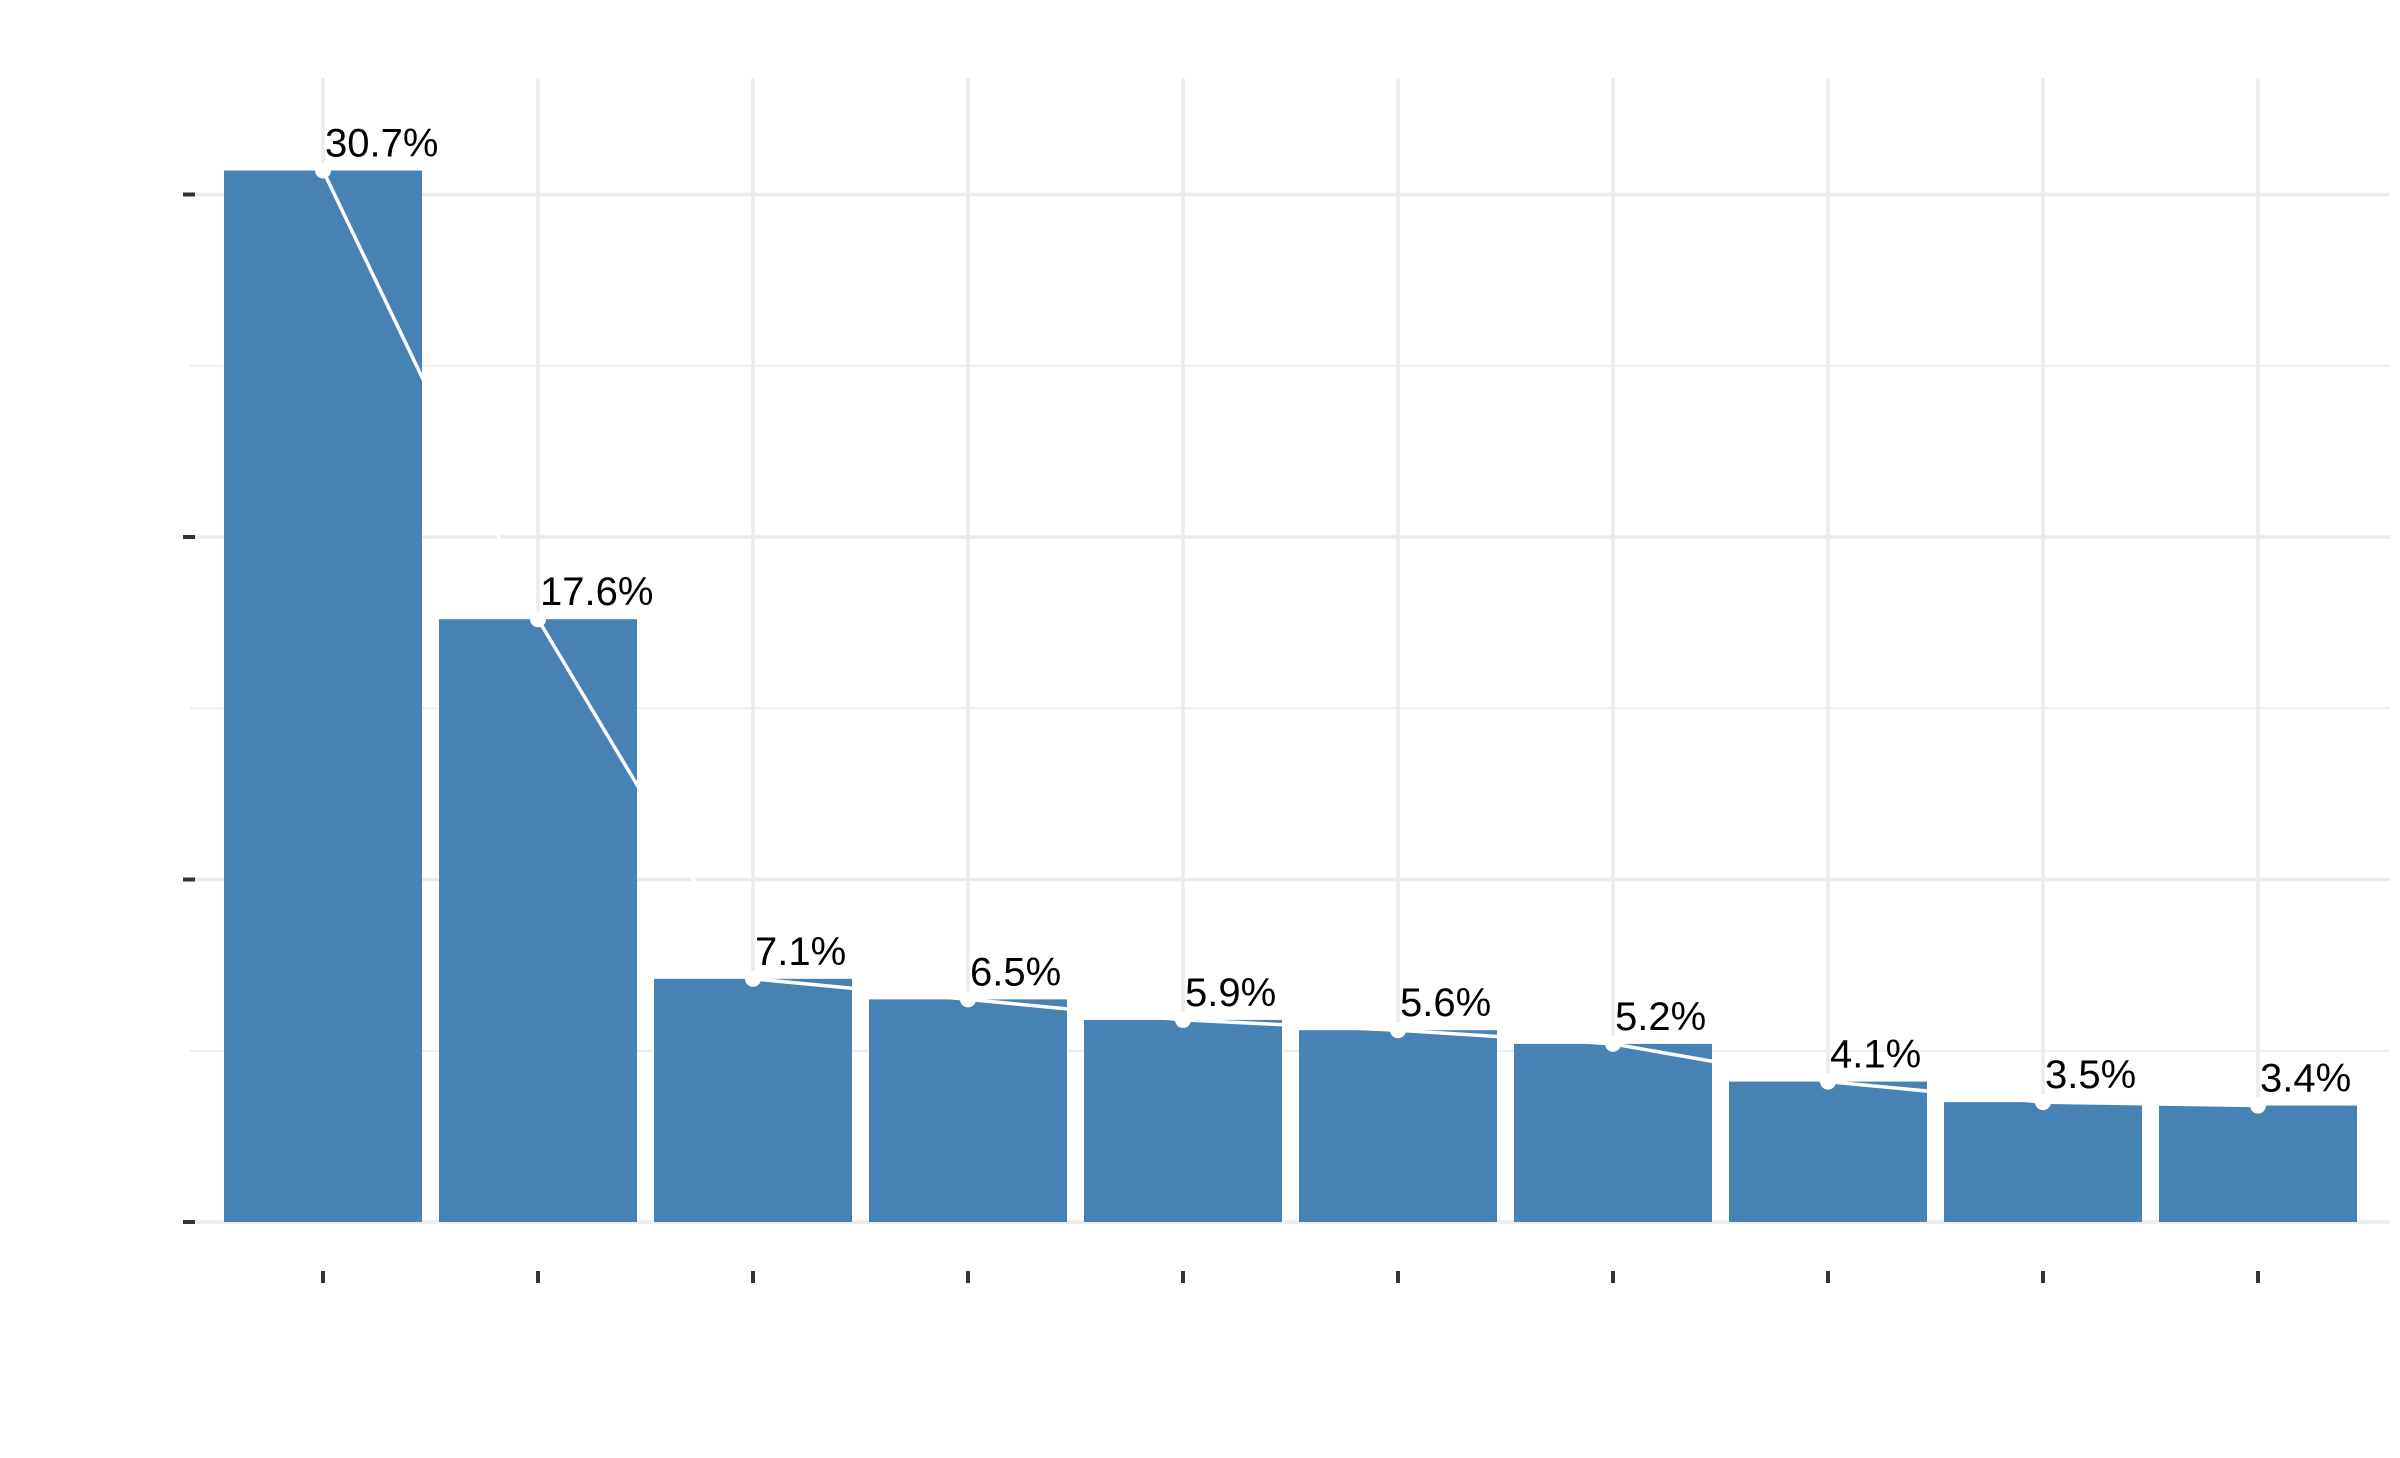 Image resolution: width=2400 pixels, height=1458 pixels. I want to click on data-label: 4.1%, so click(1875, 1055).